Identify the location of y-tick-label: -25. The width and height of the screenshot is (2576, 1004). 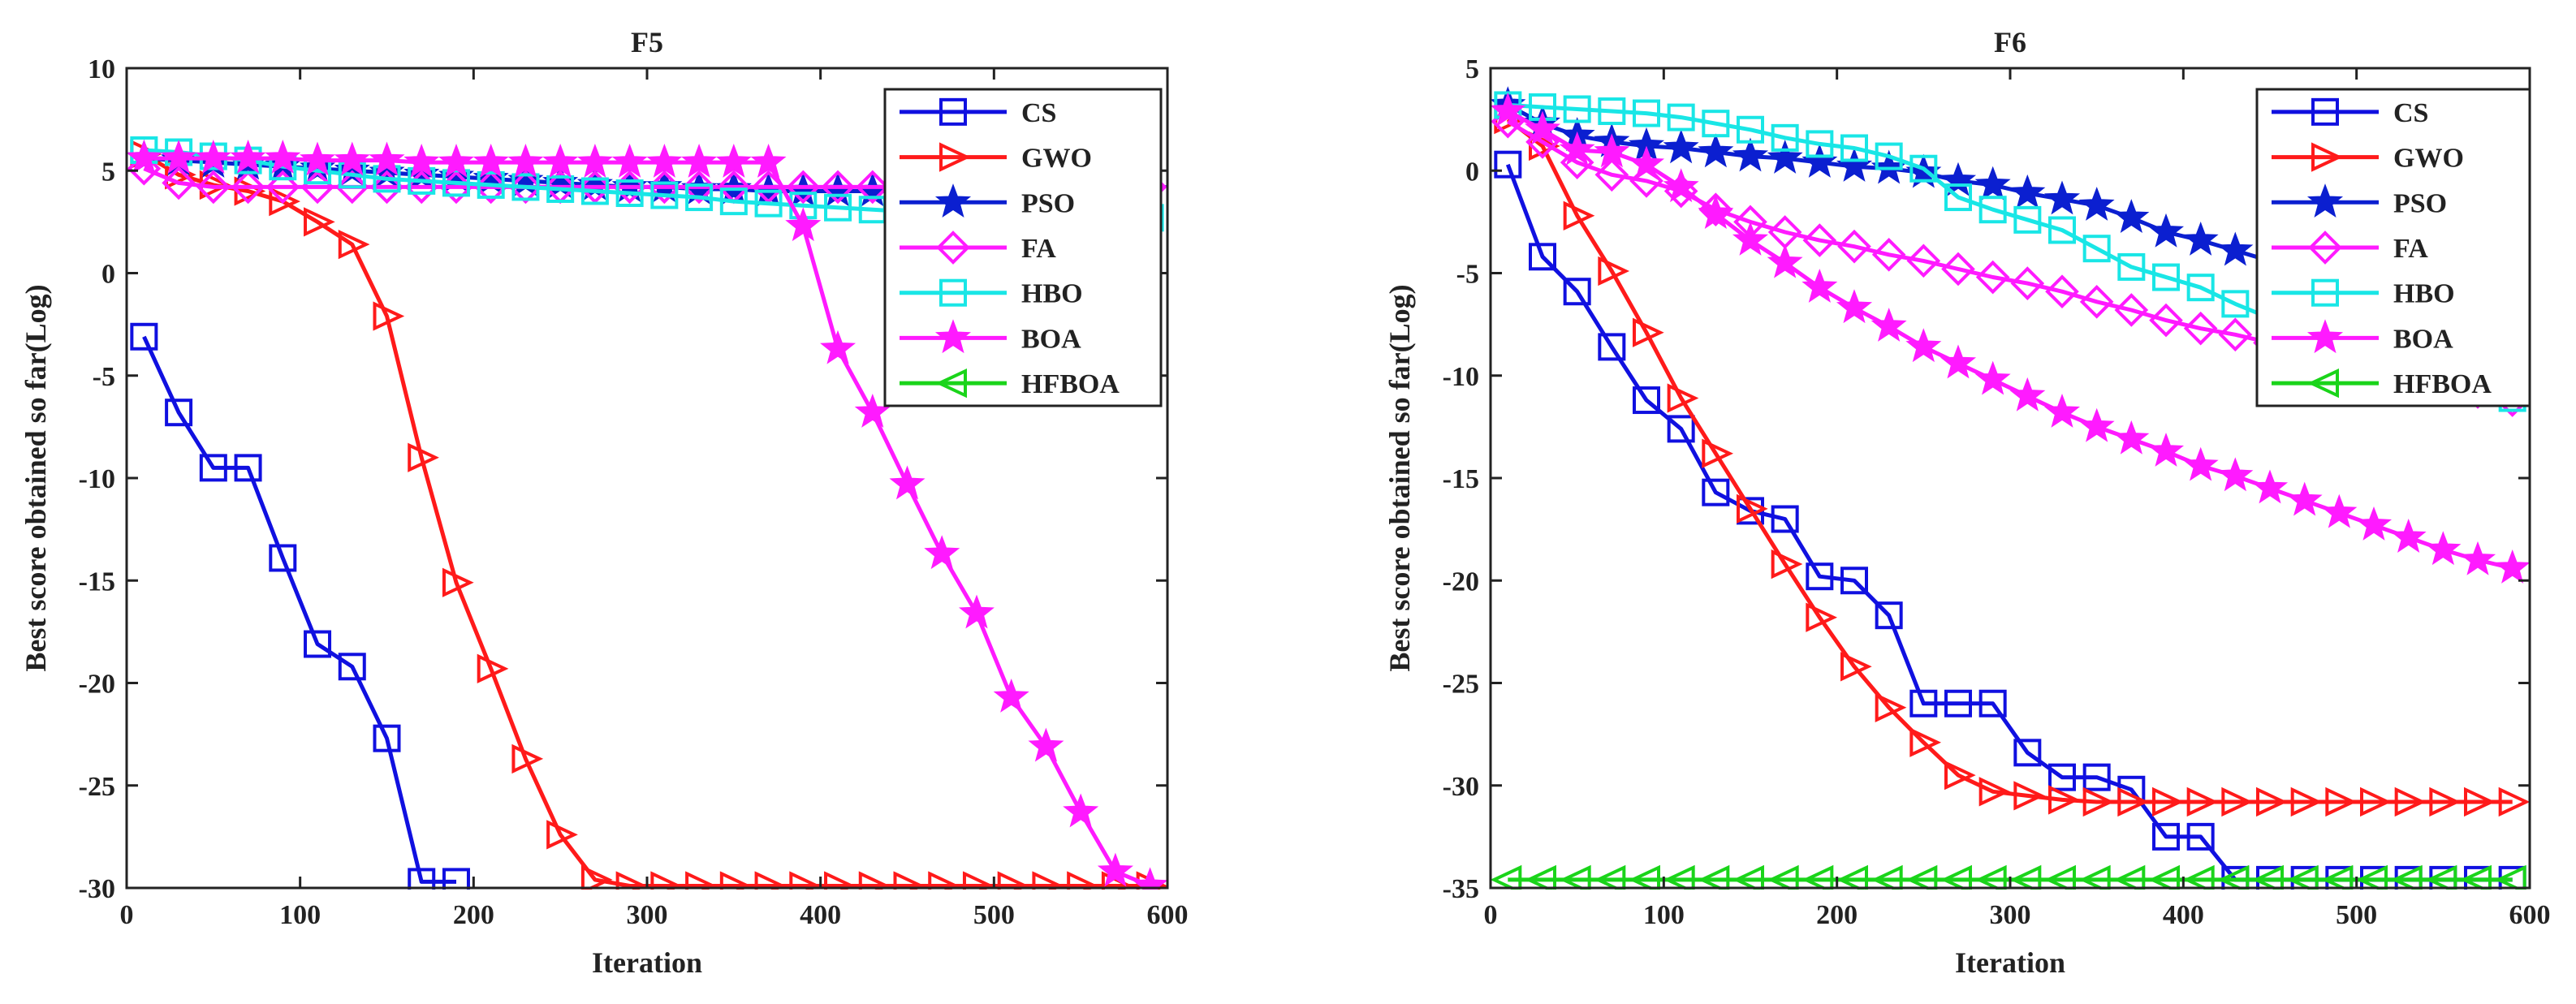
(97, 787).